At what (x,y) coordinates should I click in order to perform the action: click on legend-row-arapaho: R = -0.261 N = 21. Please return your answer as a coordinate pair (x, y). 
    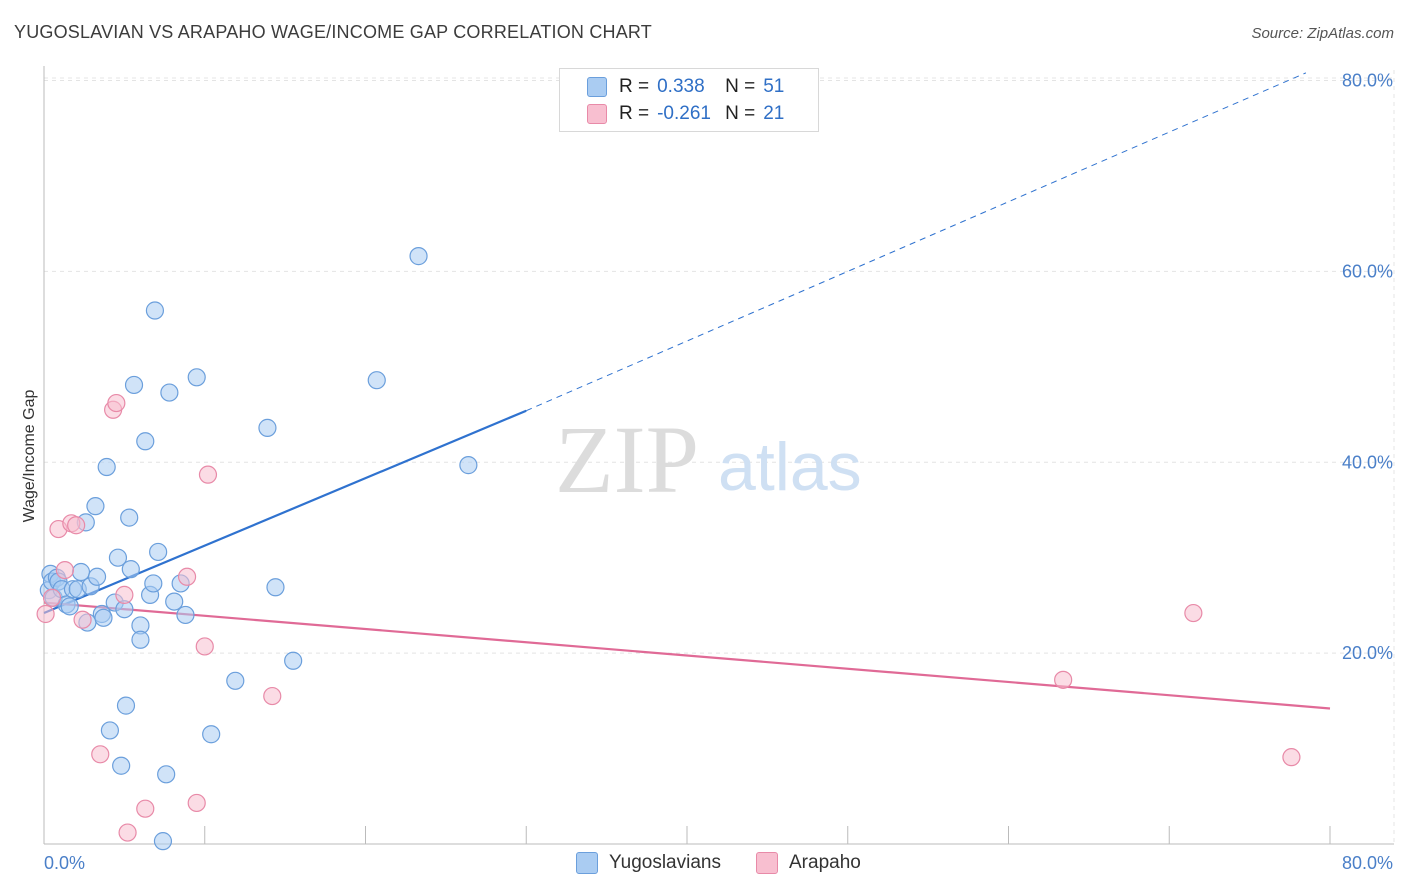
    Looking at the image, I should click on (685, 114).